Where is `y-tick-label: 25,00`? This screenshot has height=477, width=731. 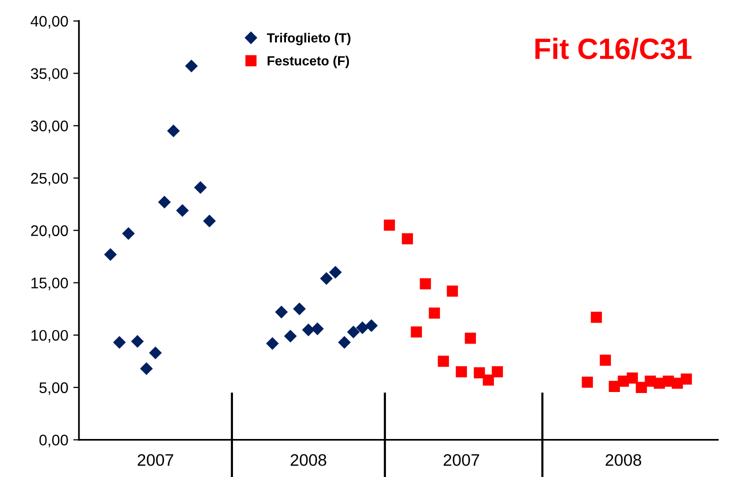 y-tick-label: 25,00 is located at coordinates (49, 179).